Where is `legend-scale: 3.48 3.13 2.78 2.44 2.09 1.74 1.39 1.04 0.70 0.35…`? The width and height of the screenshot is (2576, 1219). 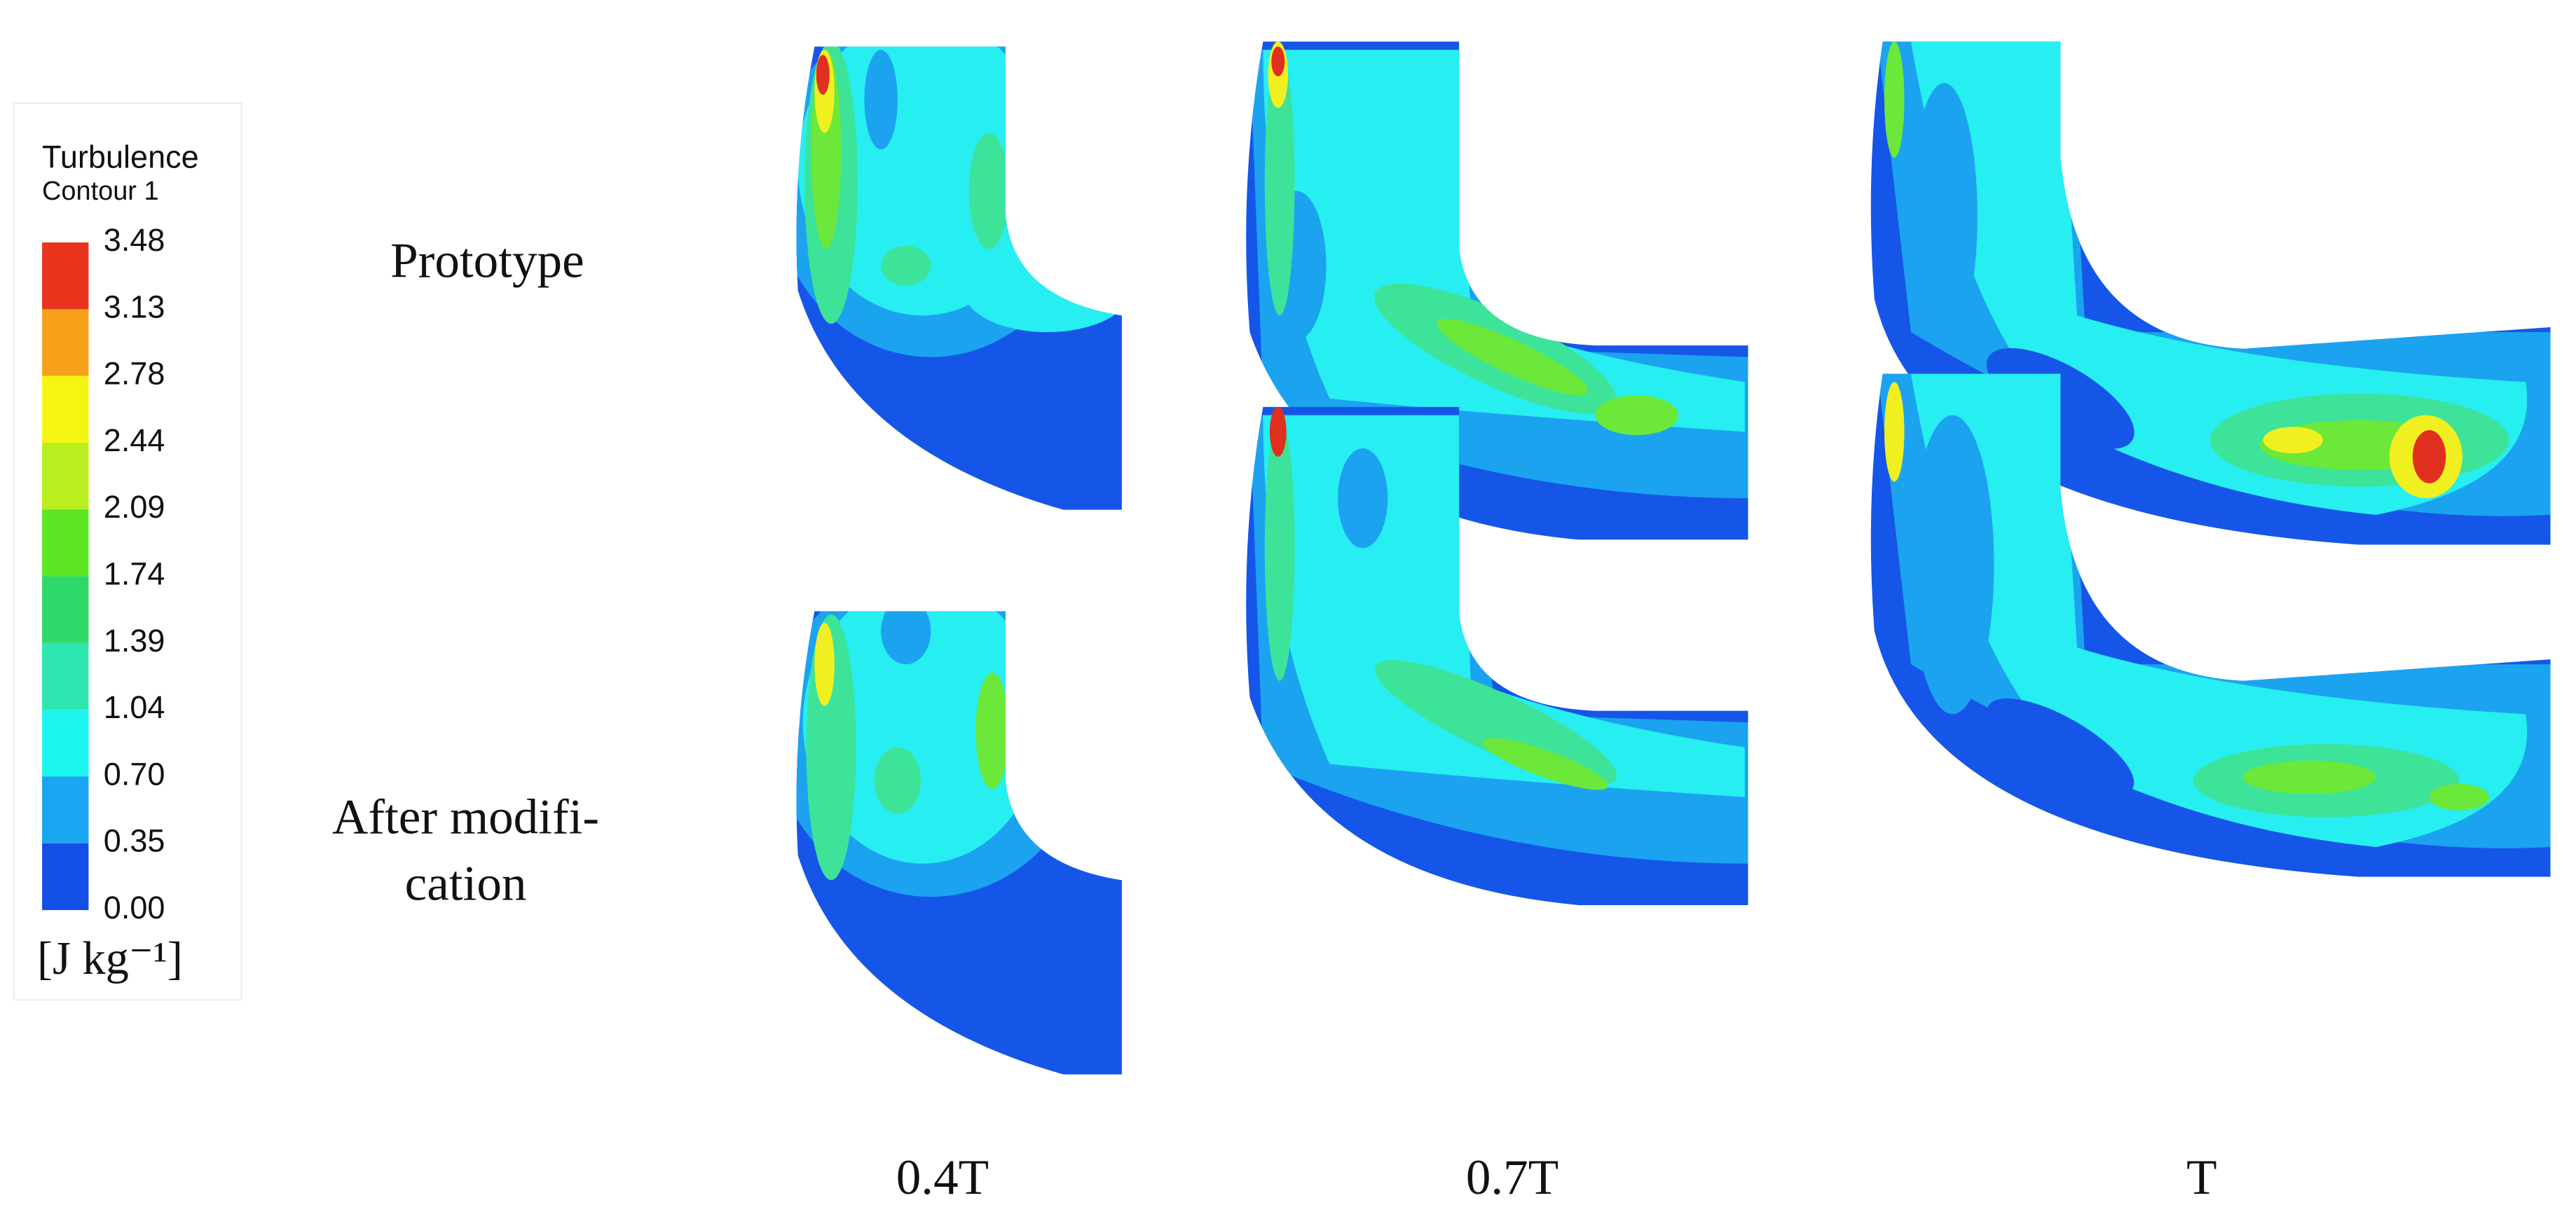 legend-scale: 3.48 3.13 2.78 2.44 2.09 1.74 1.39 1.04 0.70 0.35… is located at coordinates (104, 573).